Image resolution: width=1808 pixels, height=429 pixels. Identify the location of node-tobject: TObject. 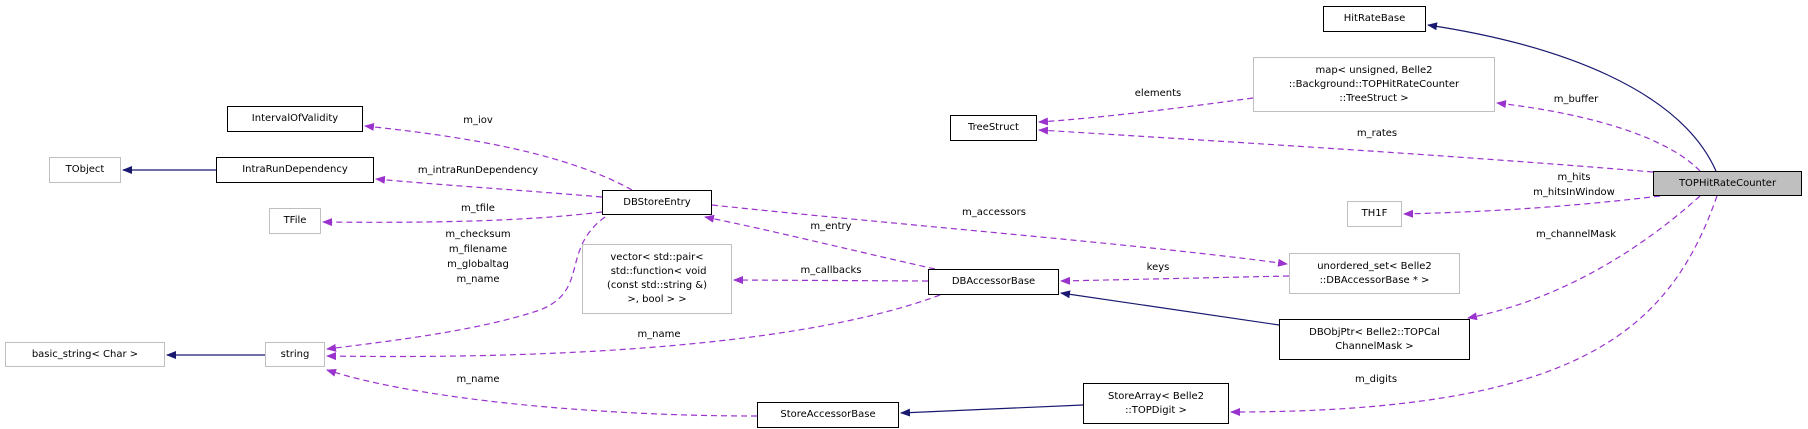
(85, 170).